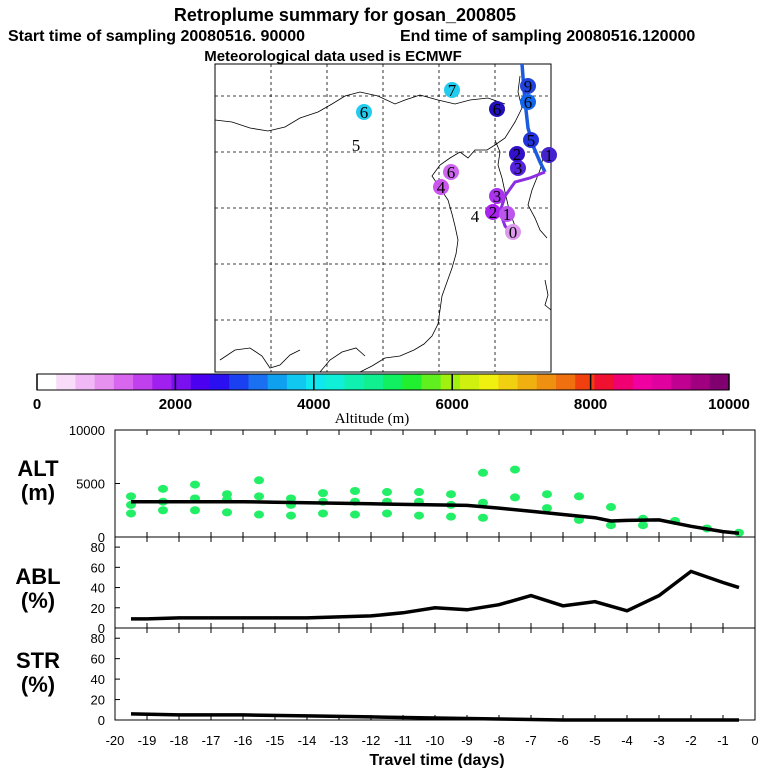 Image resolution: width=768 pixels, height=768 pixels. I want to click on day-marker: 1, so click(549, 155).